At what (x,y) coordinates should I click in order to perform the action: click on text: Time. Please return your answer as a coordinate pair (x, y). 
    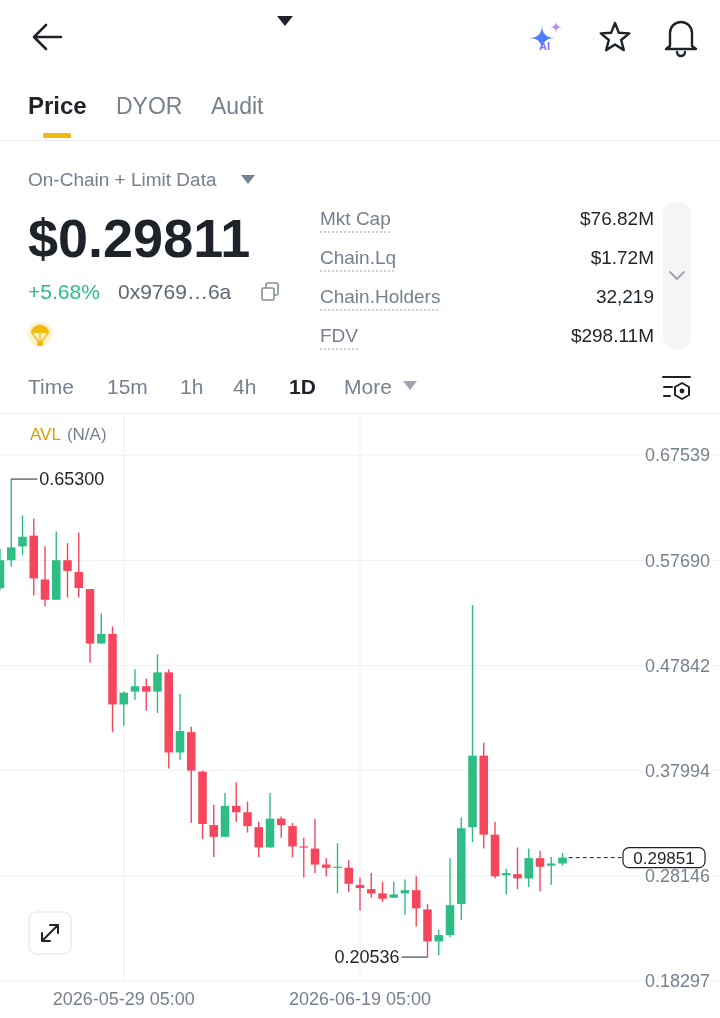
    Looking at the image, I should click on (51, 386).